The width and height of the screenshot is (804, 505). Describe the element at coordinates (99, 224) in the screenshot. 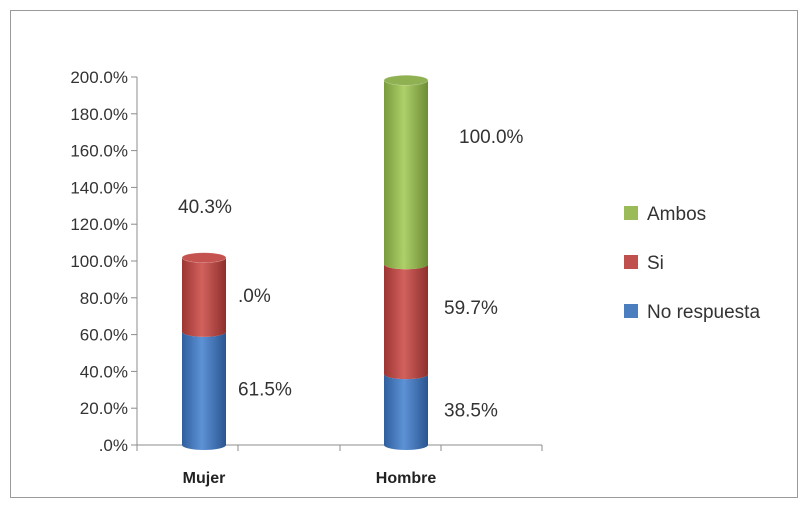

I see `y-tick-label: 120.0%` at that location.